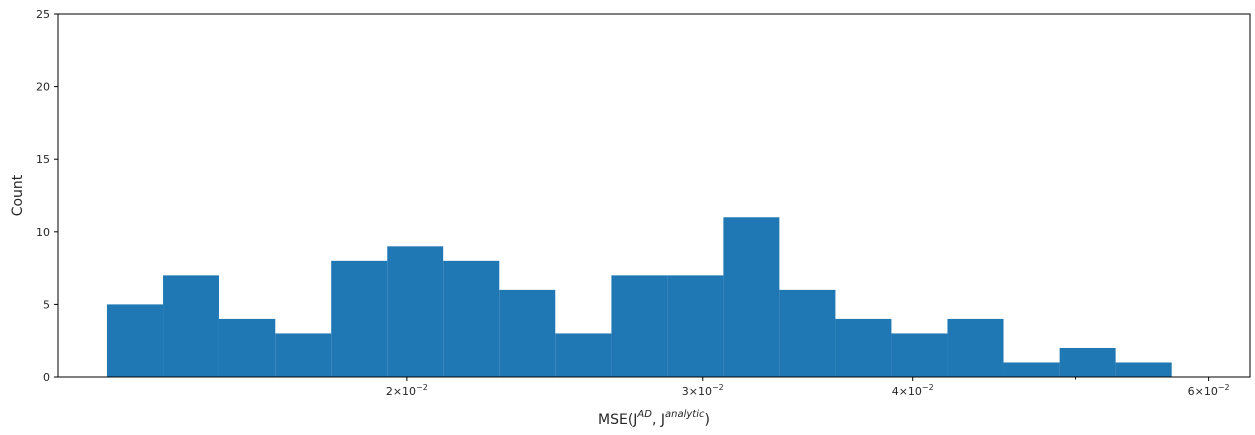 The width and height of the screenshot is (1255, 435). I want to click on y-axis-label: Count, so click(18, 195).